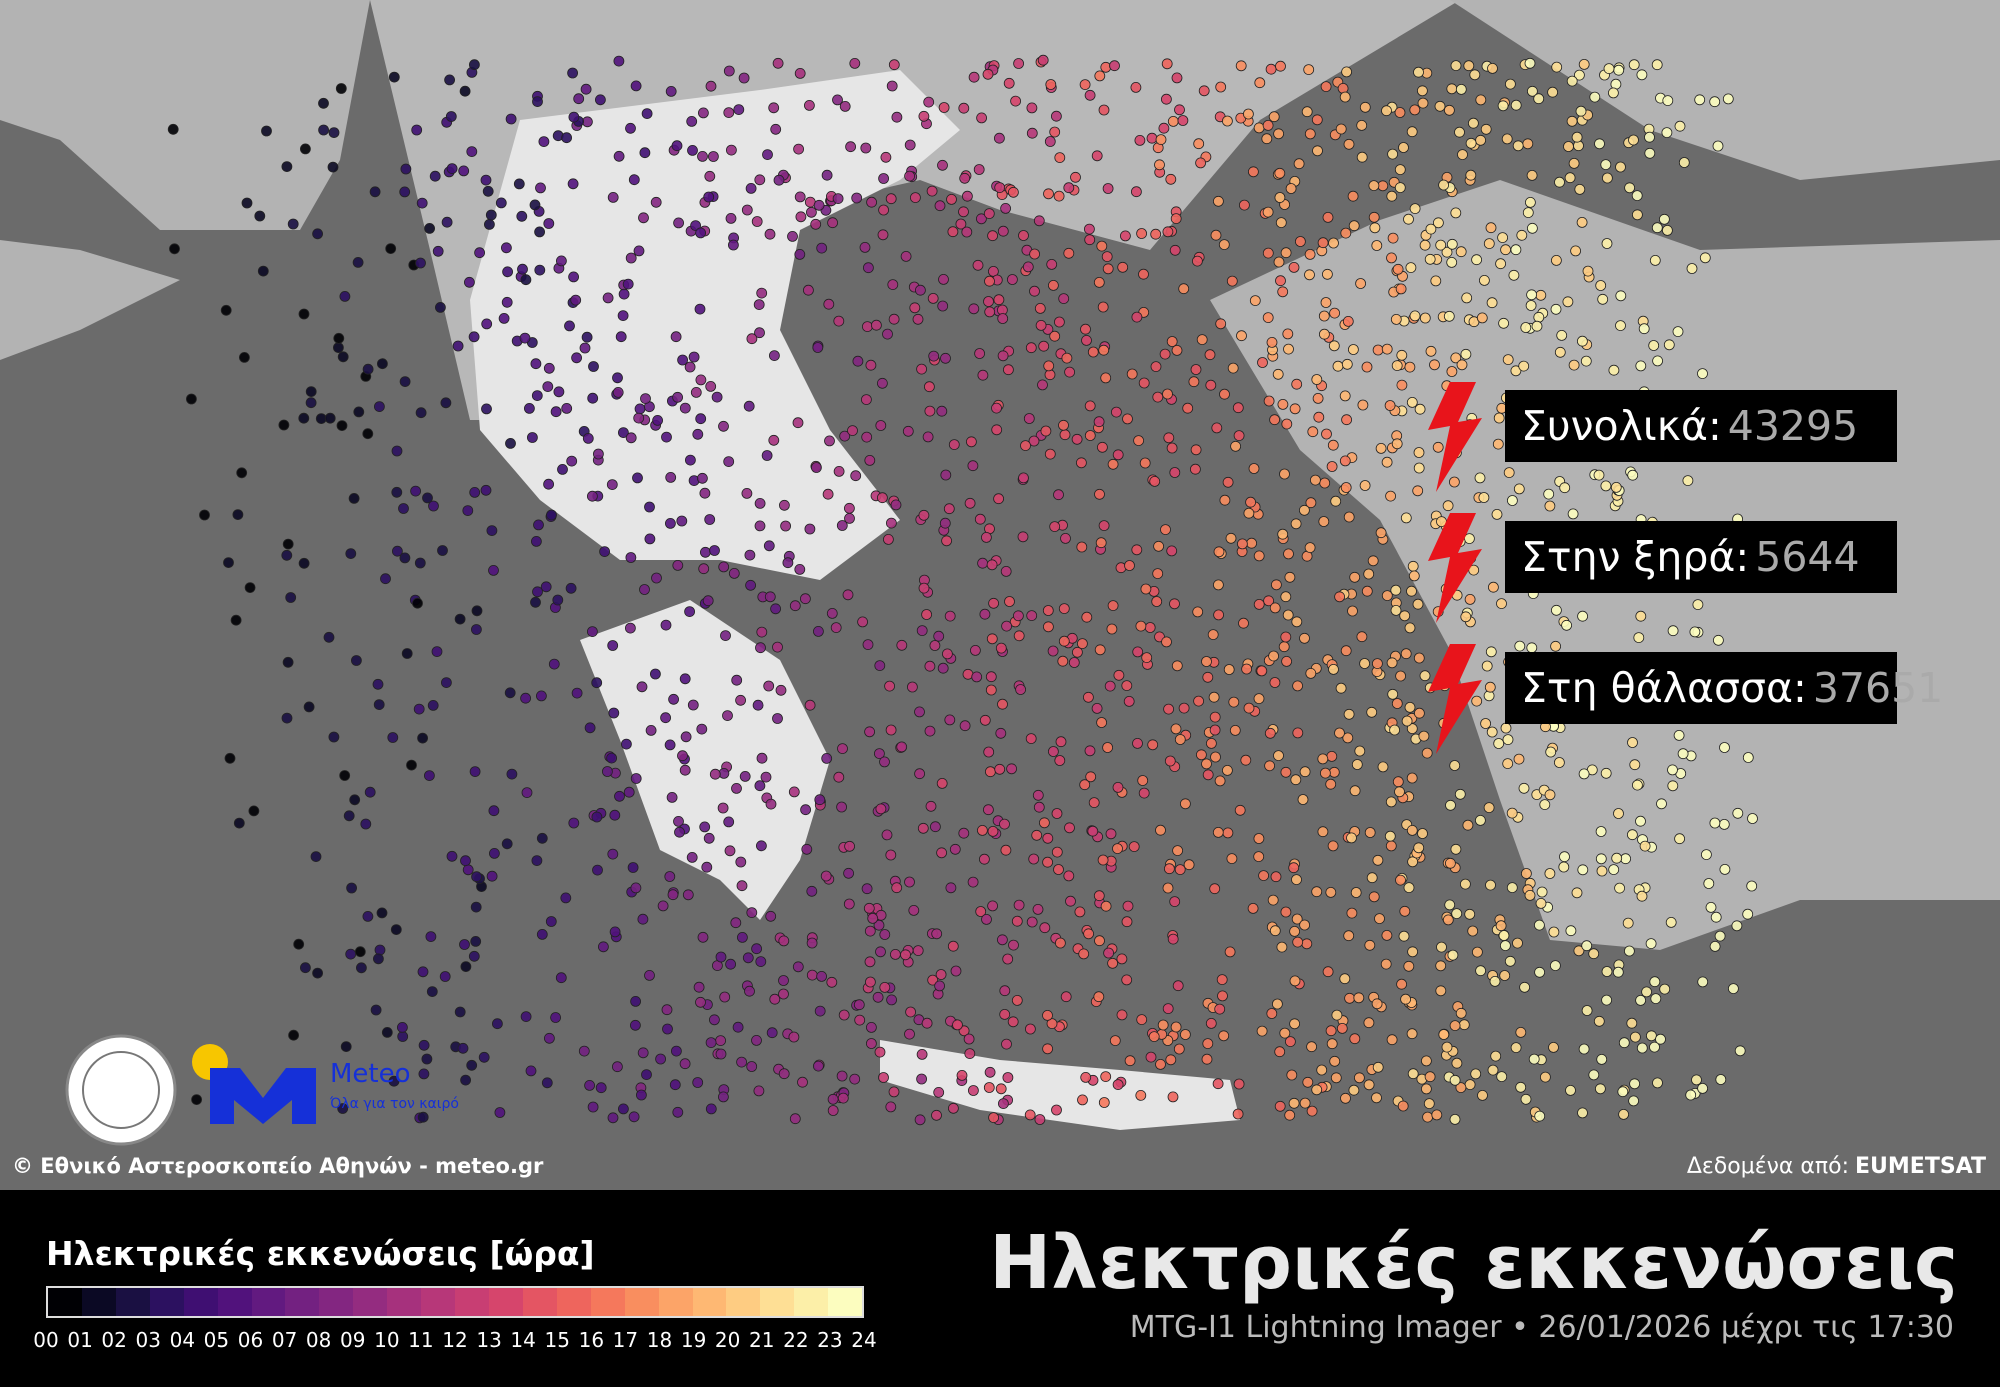 This screenshot has width=2000, height=1387. Describe the element at coordinates (1455, 437) in the screenshot. I see `bolt-shape` at that location.